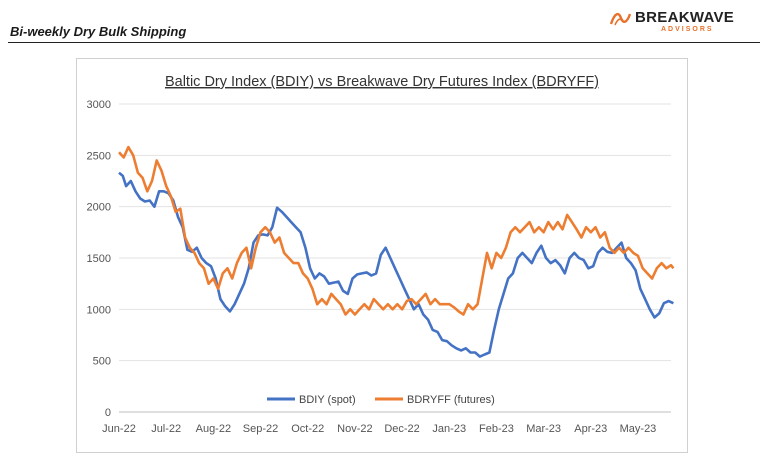 Image resolution: width=767 pixels, height=461 pixels. Describe the element at coordinates (590, 429) in the screenshot. I see `x-tick-label: Apr-23` at that location.